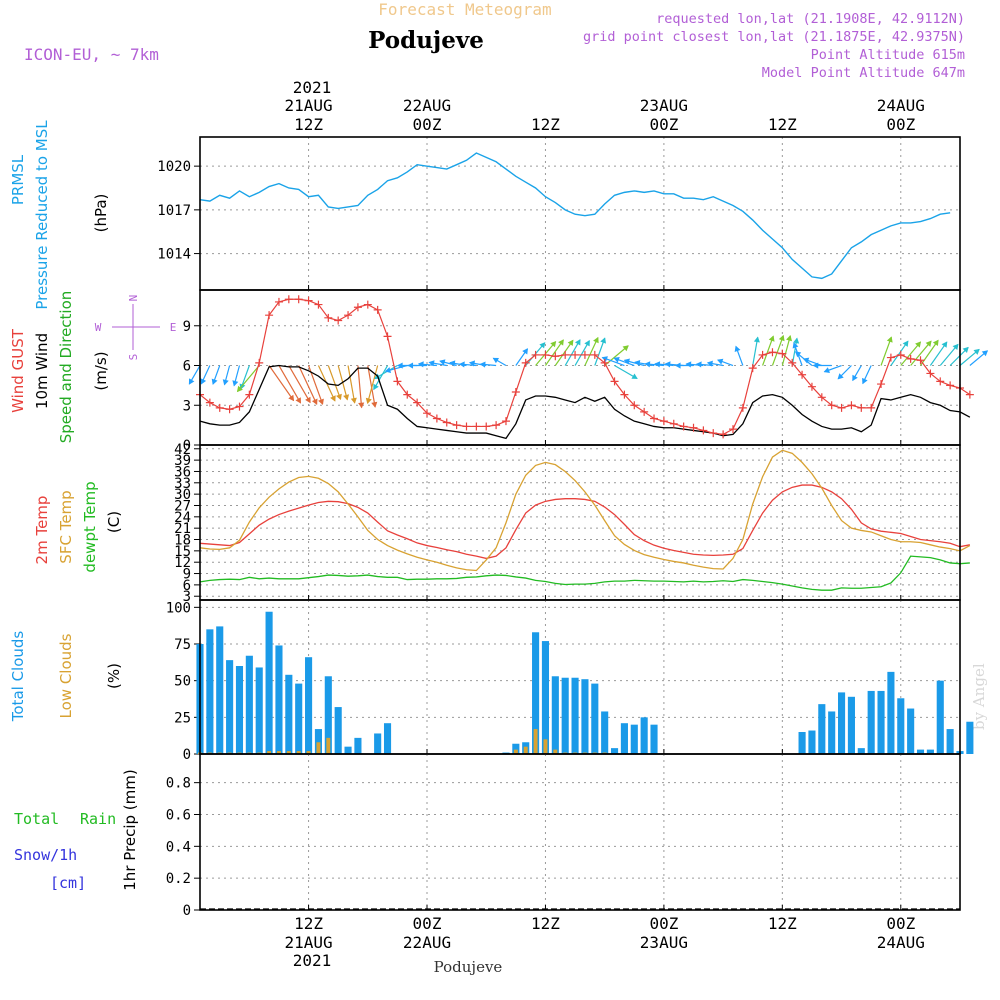 The height and width of the screenshot is (1000, 1000). Describe the element at coordinates (585, 367) in the screenshot. I see `wind-gust-line` at that location.